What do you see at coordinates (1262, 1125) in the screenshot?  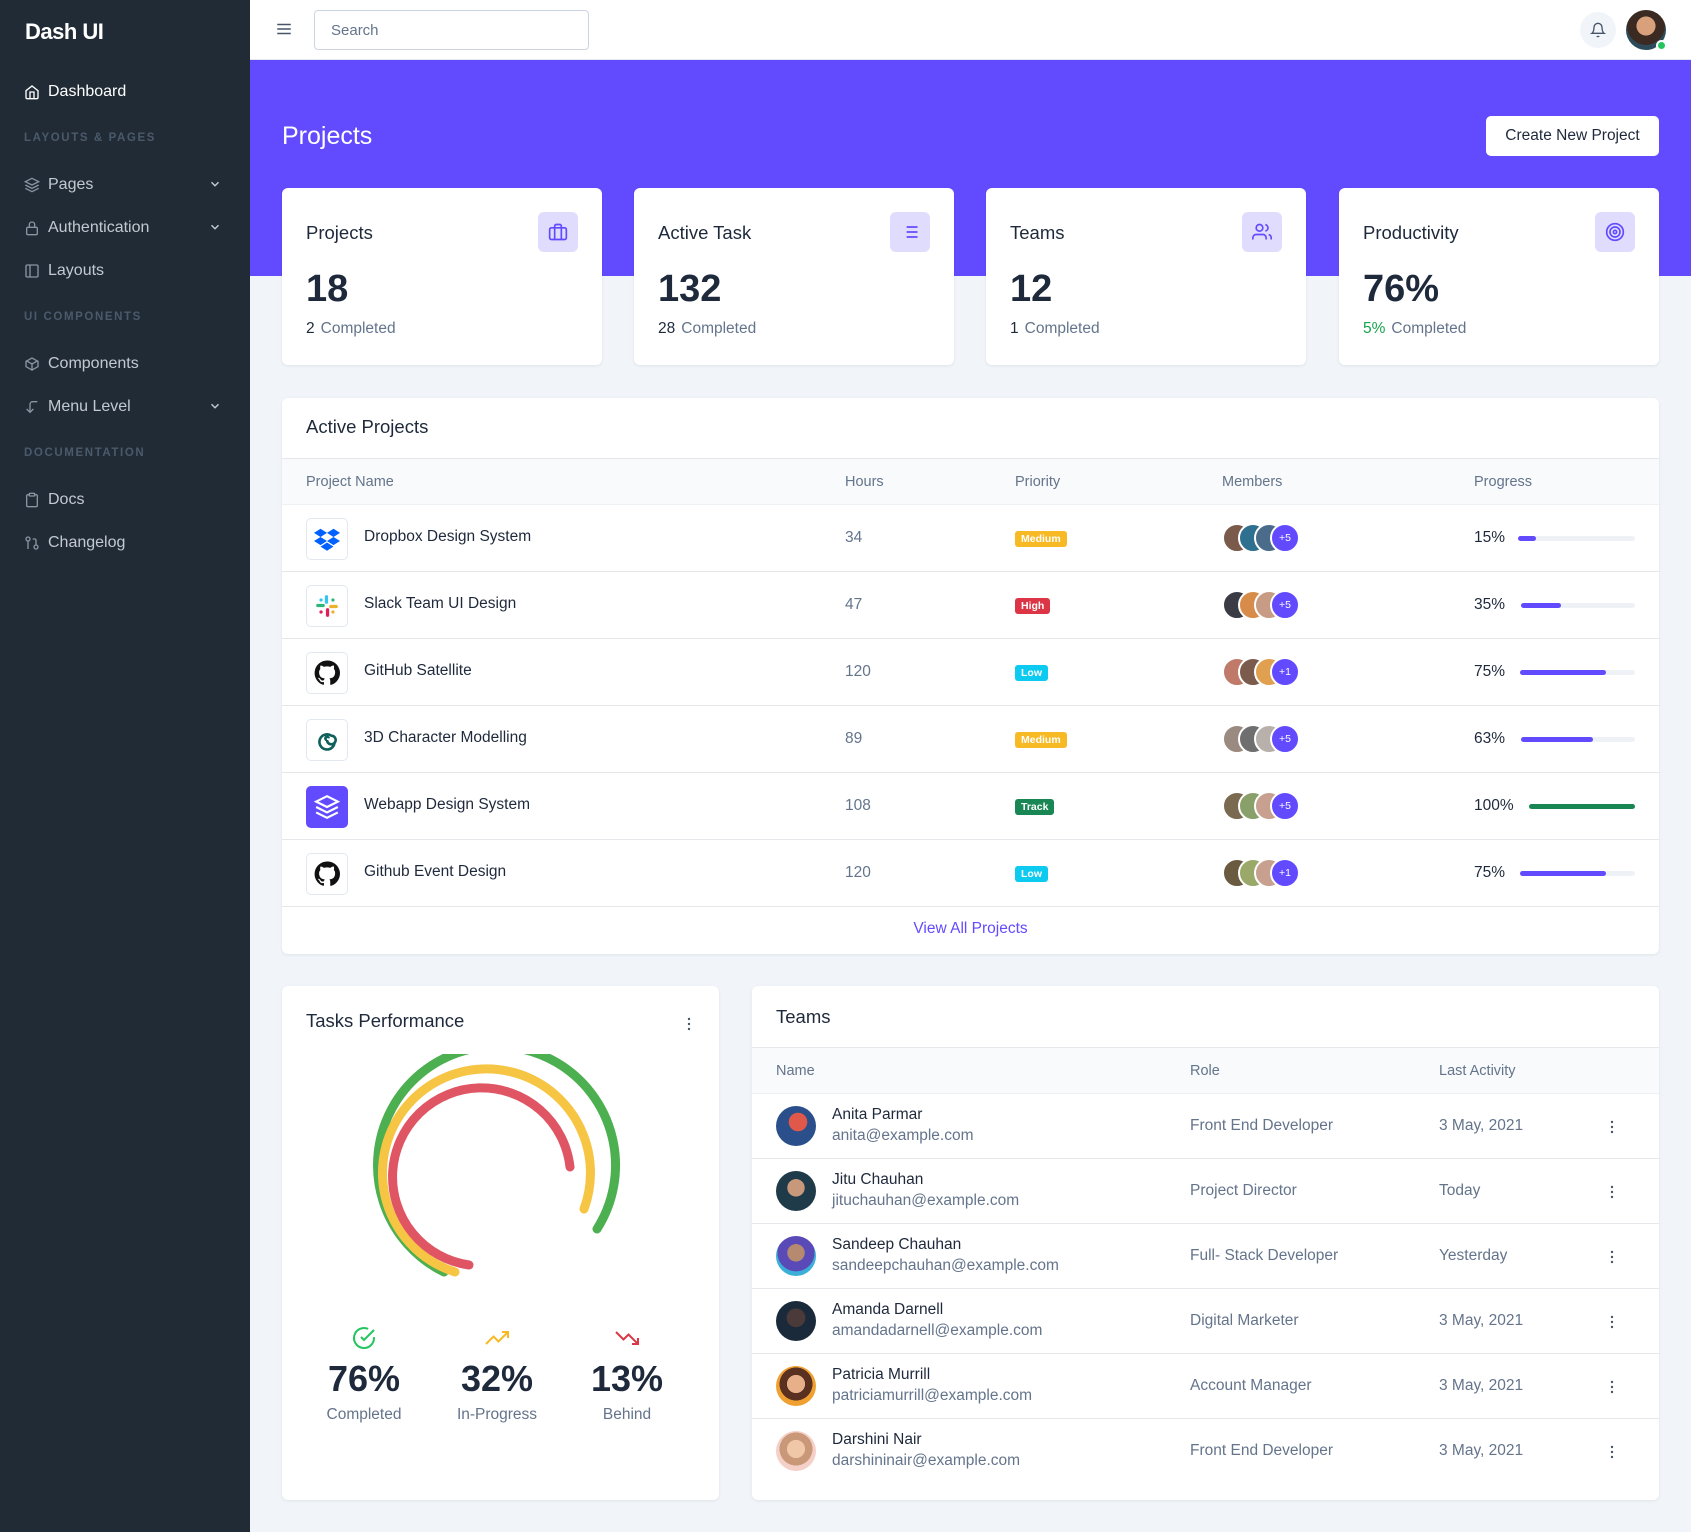 I see `member-role: Front End Developer` at bounding box center [1262, 1125].